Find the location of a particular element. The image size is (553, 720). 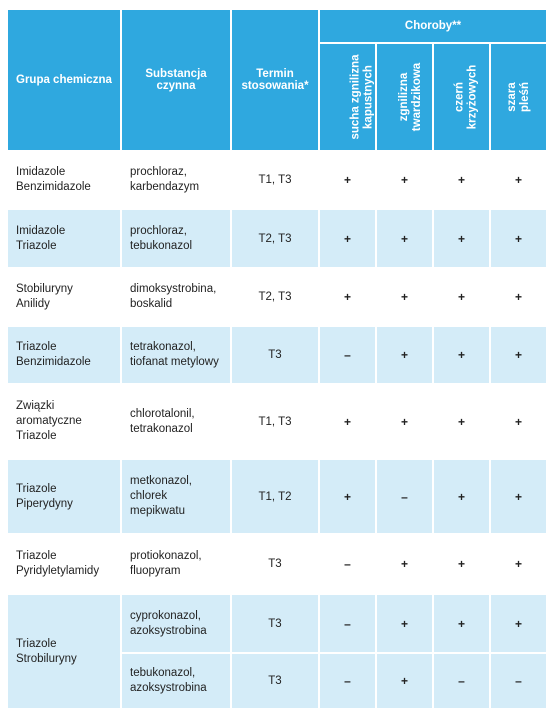

group-cell: Triazole Pyridyletylamidy is located at coordinates (64, 564).